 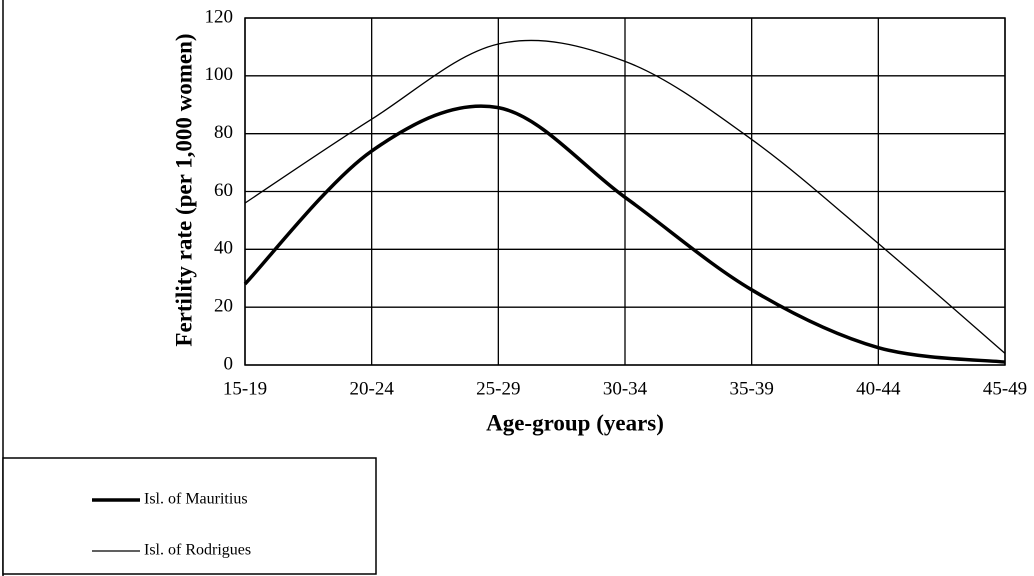 What do you see at coordinates (223, 190) in the screenshot?
I see `y-tick-label: 60` at bounding box center [223, 190].